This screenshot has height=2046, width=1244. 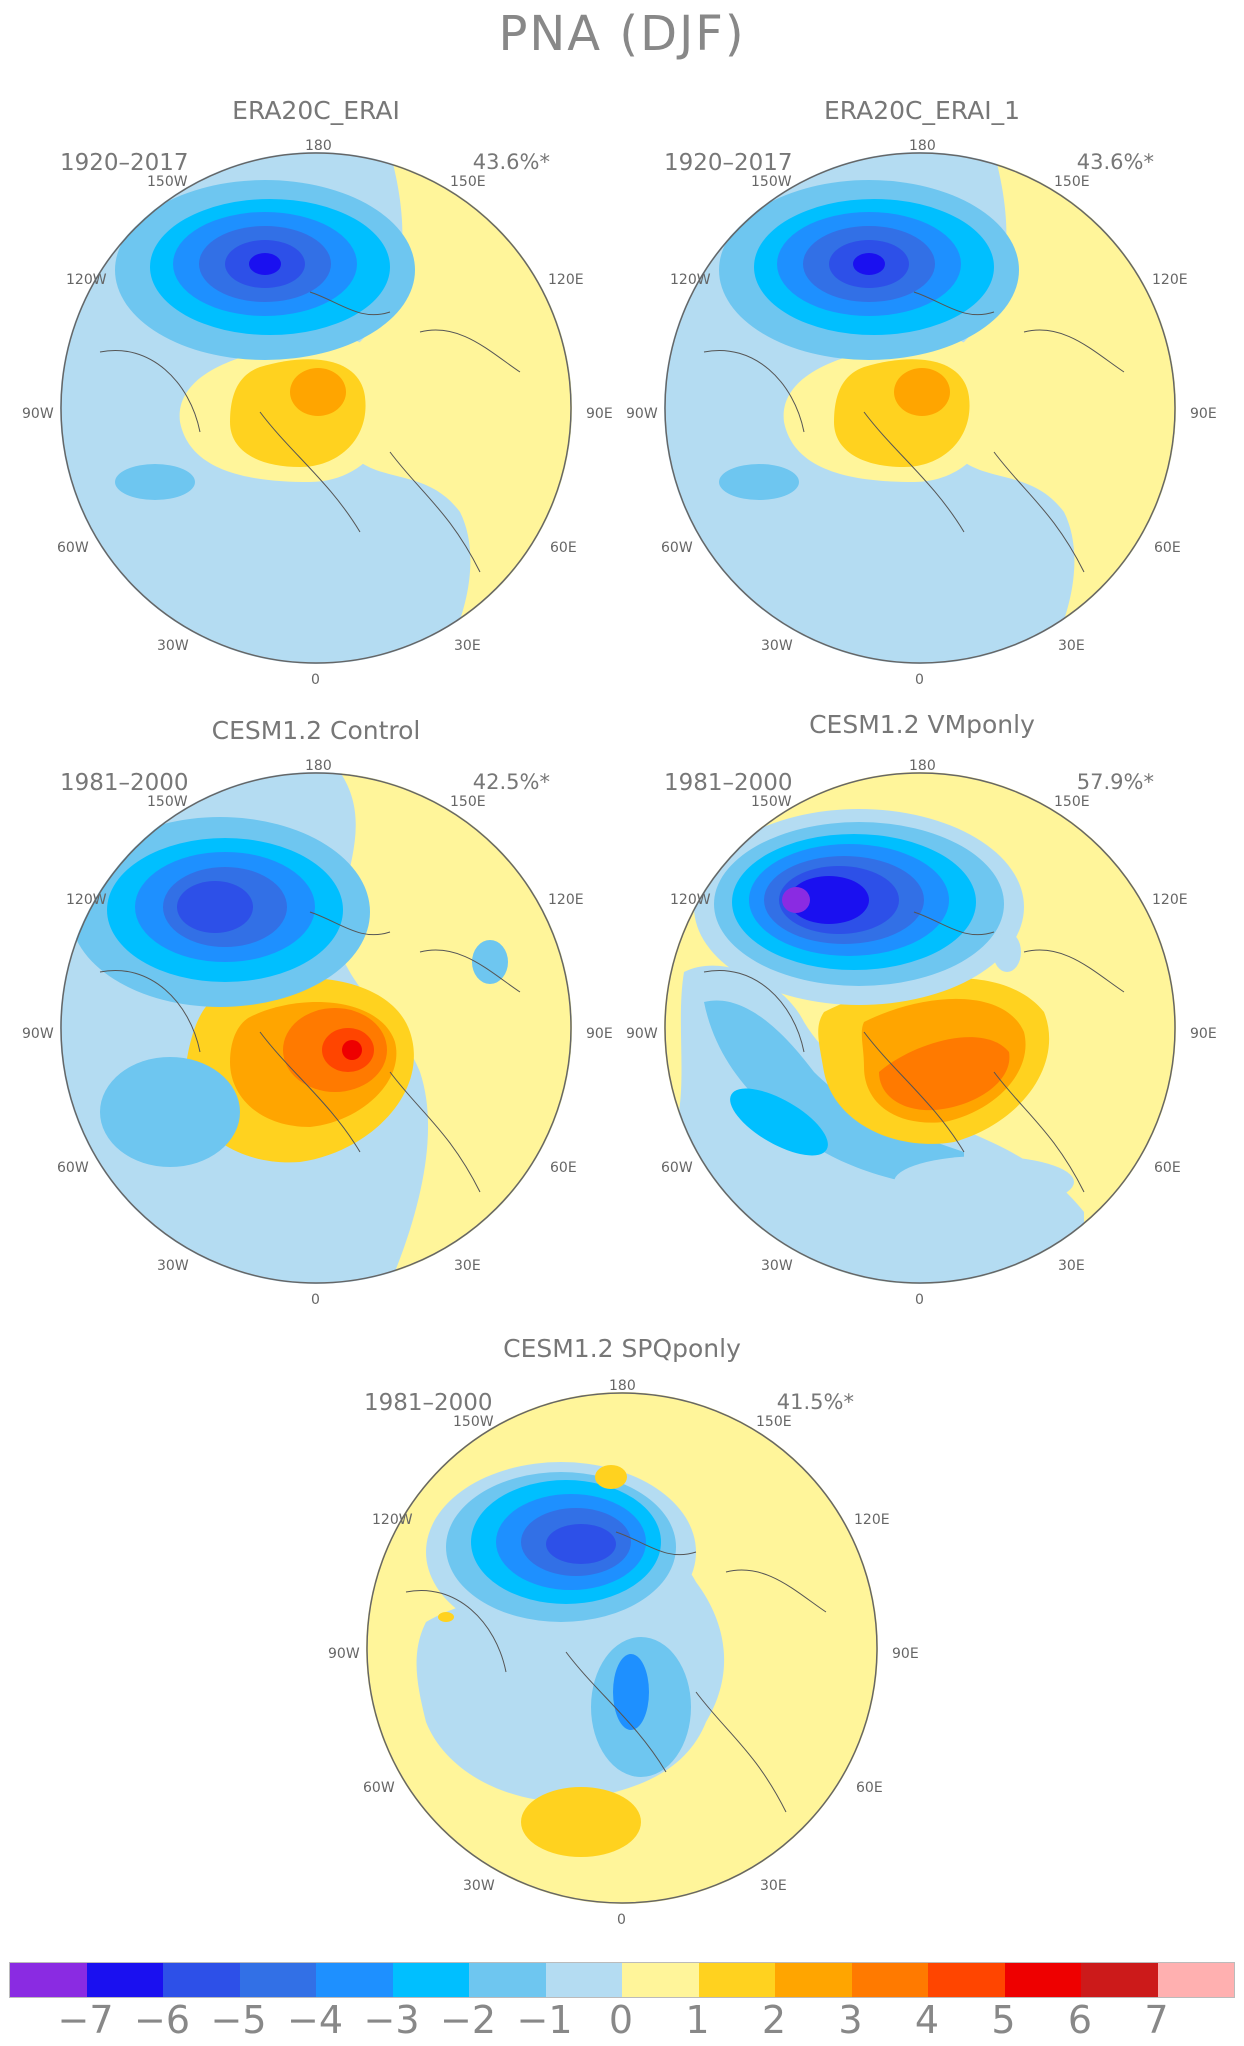 What do you see at coordinates (922, 110) in the screenshot?
I see `panel-title: ERA20C_ERAI_1` at bounding box center [922, 110].